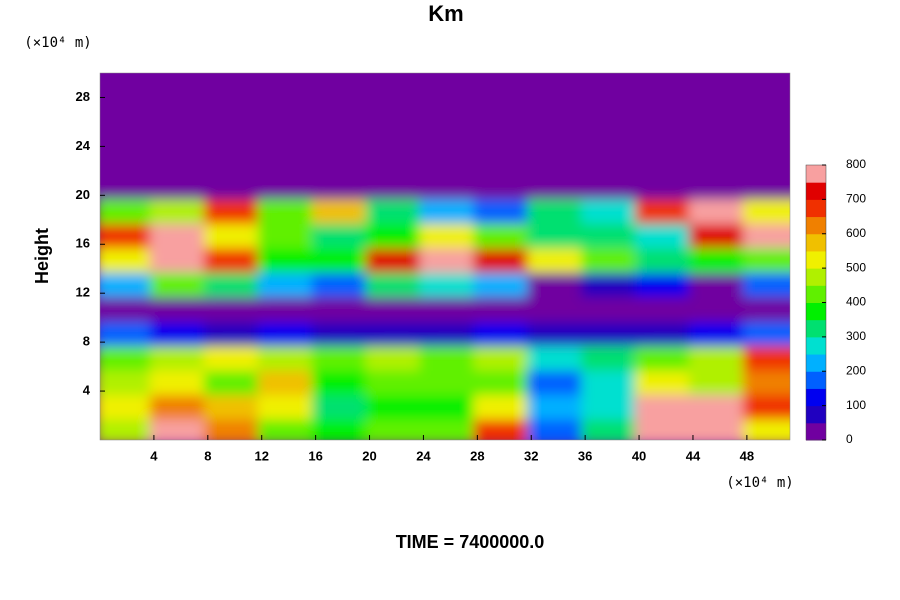 Image resolution: width=900 pixels, height=600 pixels. Describe the element at coordinates (57, 43) in the screenshot. I see `y-unit: (×10⁴ m)` at that location.